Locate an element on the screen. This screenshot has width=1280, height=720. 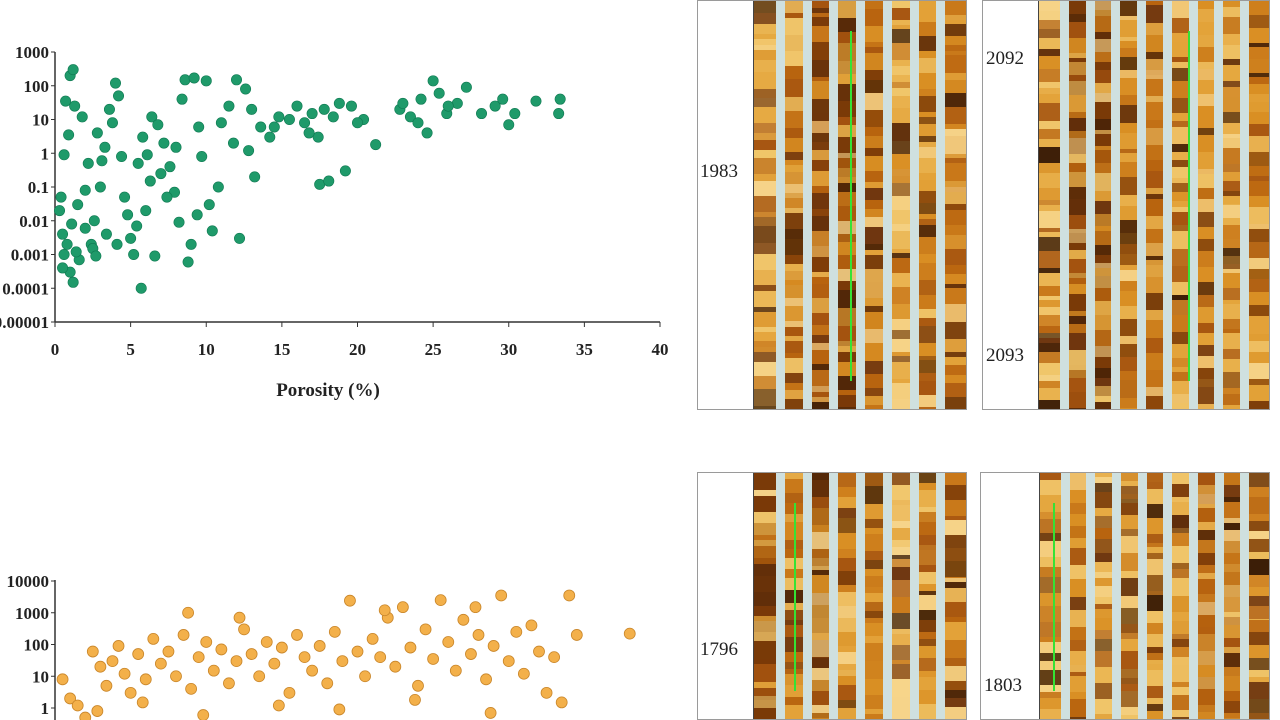
image-log-panel-1983: 1983 is located at coordinates (832, 205).